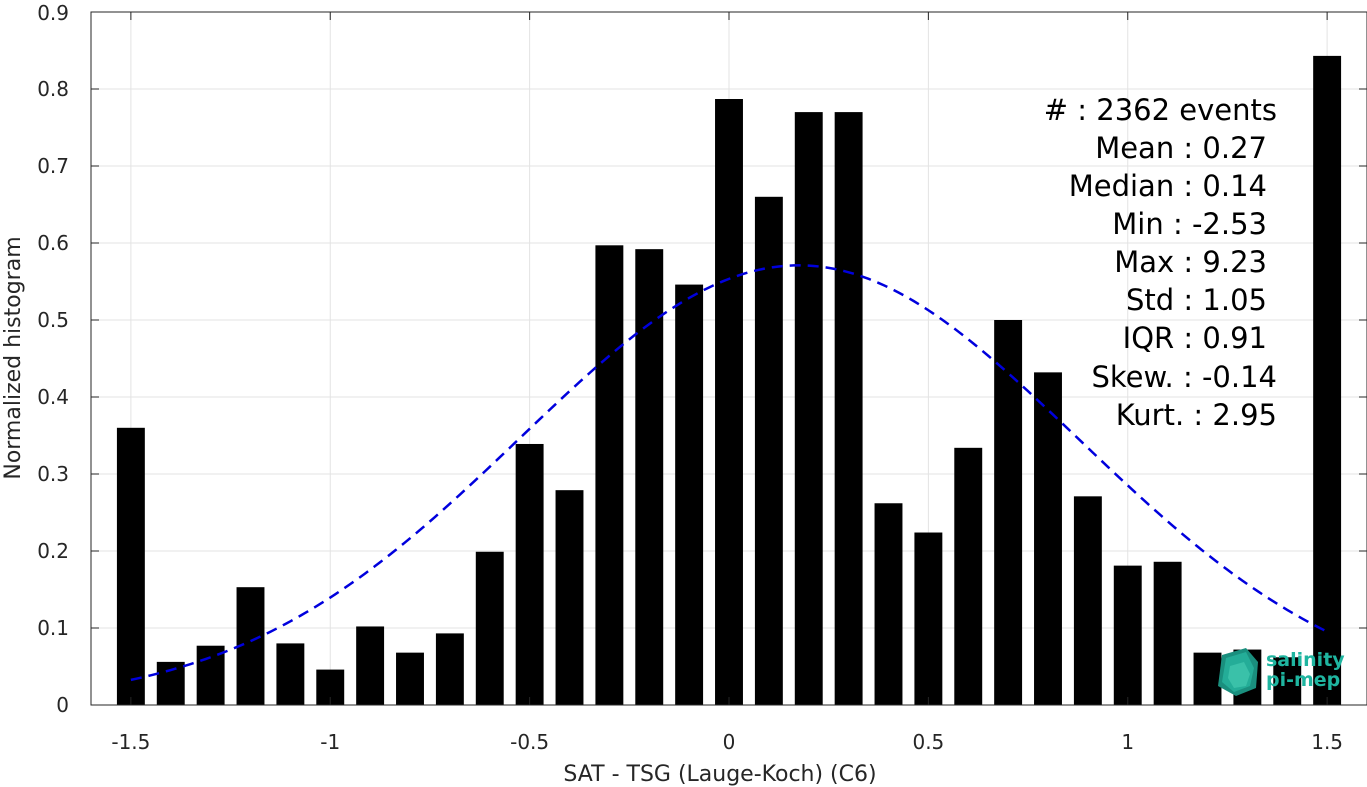 Image resolution: width=1367 pixels, height=787 pixels. Describe the element at coordinates (1134, 148) in the screenshot. I see `stat-label-1: Mean` at that location.